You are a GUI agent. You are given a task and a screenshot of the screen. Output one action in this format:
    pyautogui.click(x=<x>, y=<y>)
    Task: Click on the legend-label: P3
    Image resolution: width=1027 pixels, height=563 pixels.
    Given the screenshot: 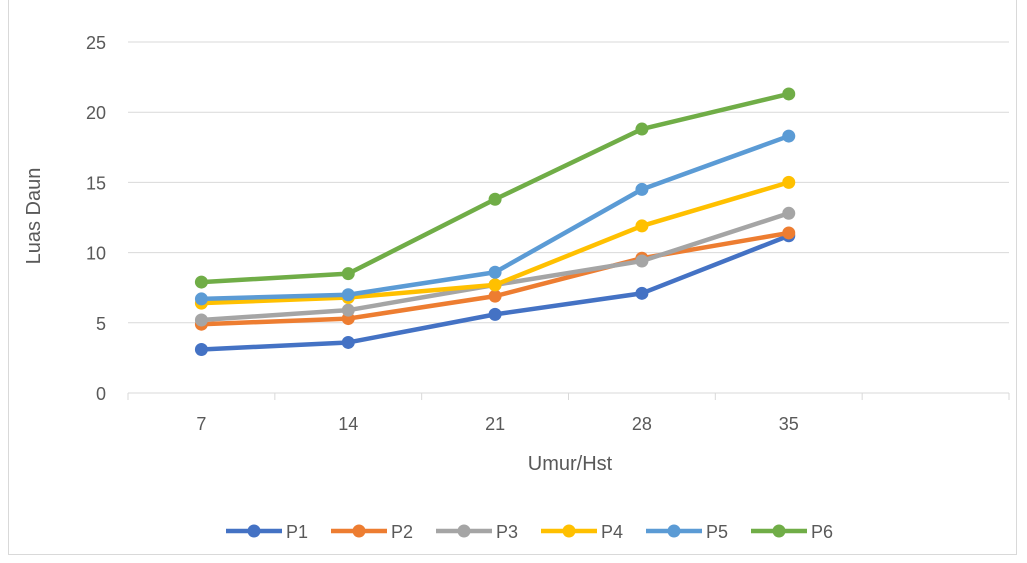 What is the action you would take?
    pyautogui.click(x=507, y=532)
    